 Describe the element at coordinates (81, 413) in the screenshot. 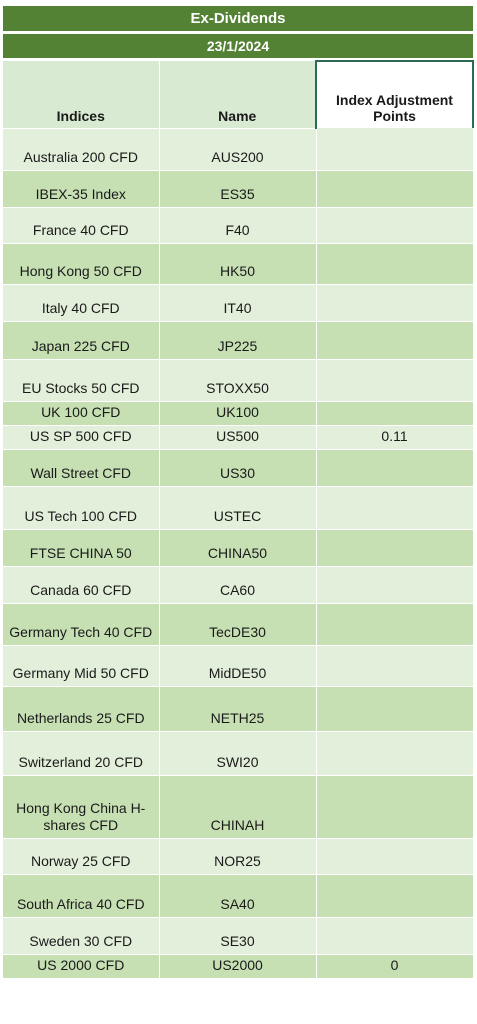

I see `index-cell: UK 100 CFD` at that location.